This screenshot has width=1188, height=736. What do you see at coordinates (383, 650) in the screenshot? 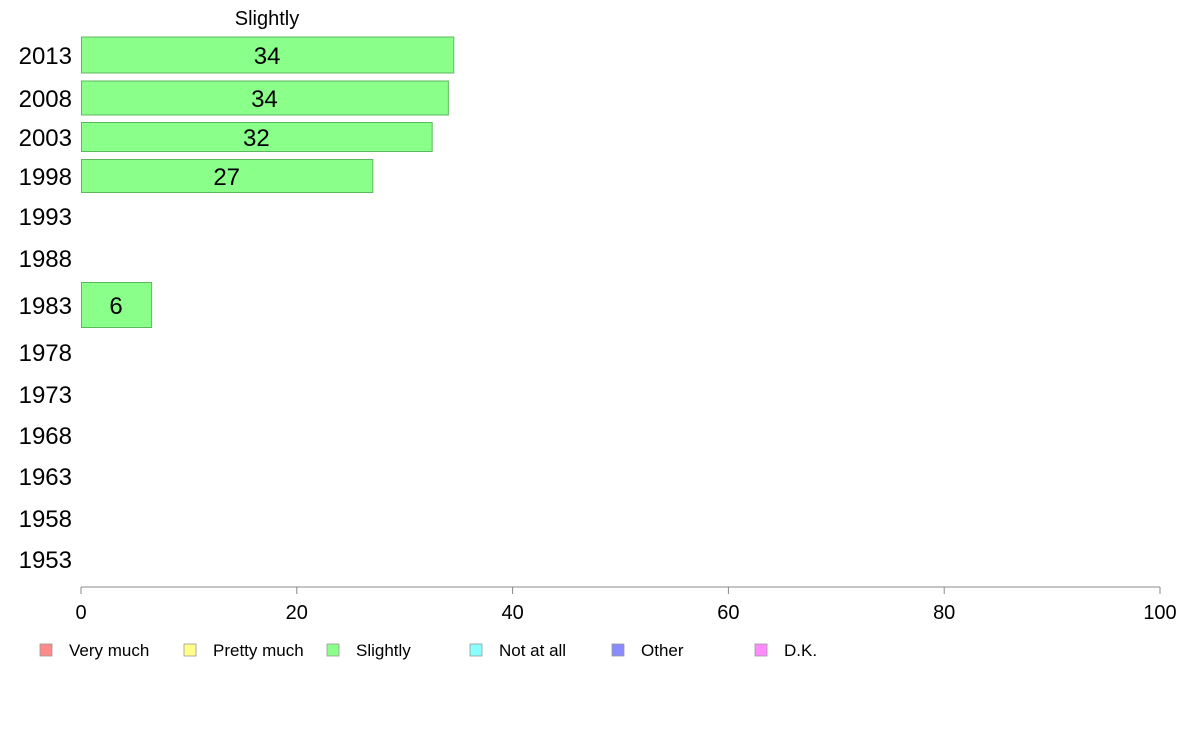
I see `legend-label: Slightly` at bounding box center [383, 650].